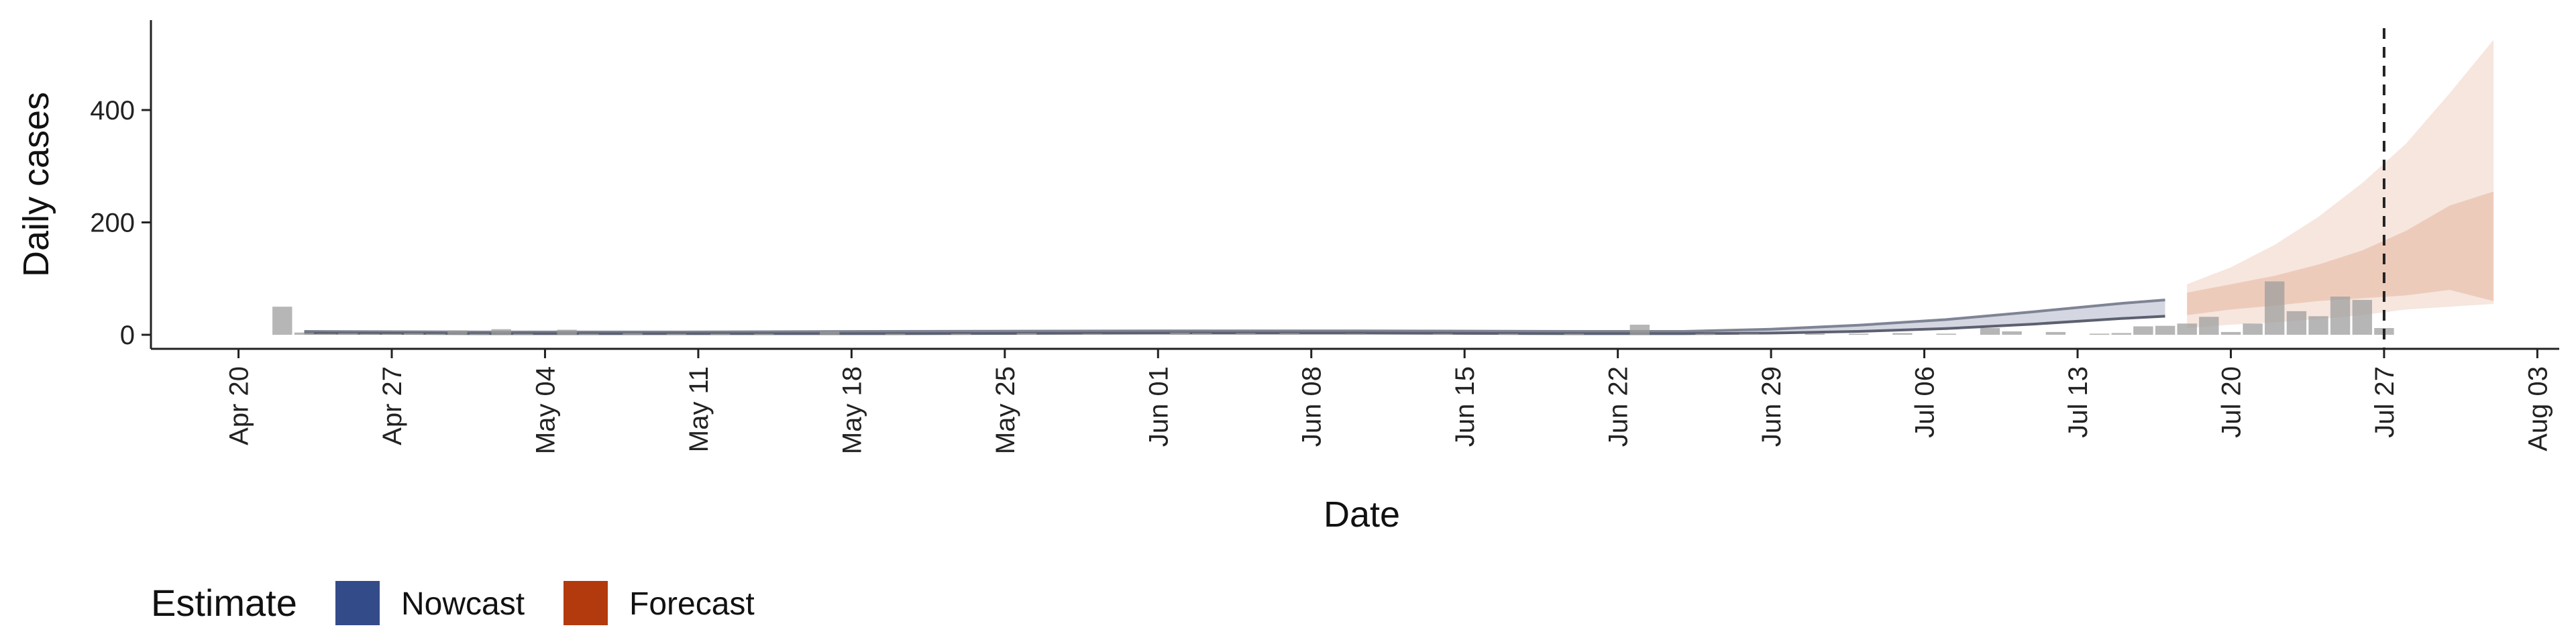  Describe the element at coordinates (586, 603) in the screenshot. I see `legend-swatch-forecast` at that location.